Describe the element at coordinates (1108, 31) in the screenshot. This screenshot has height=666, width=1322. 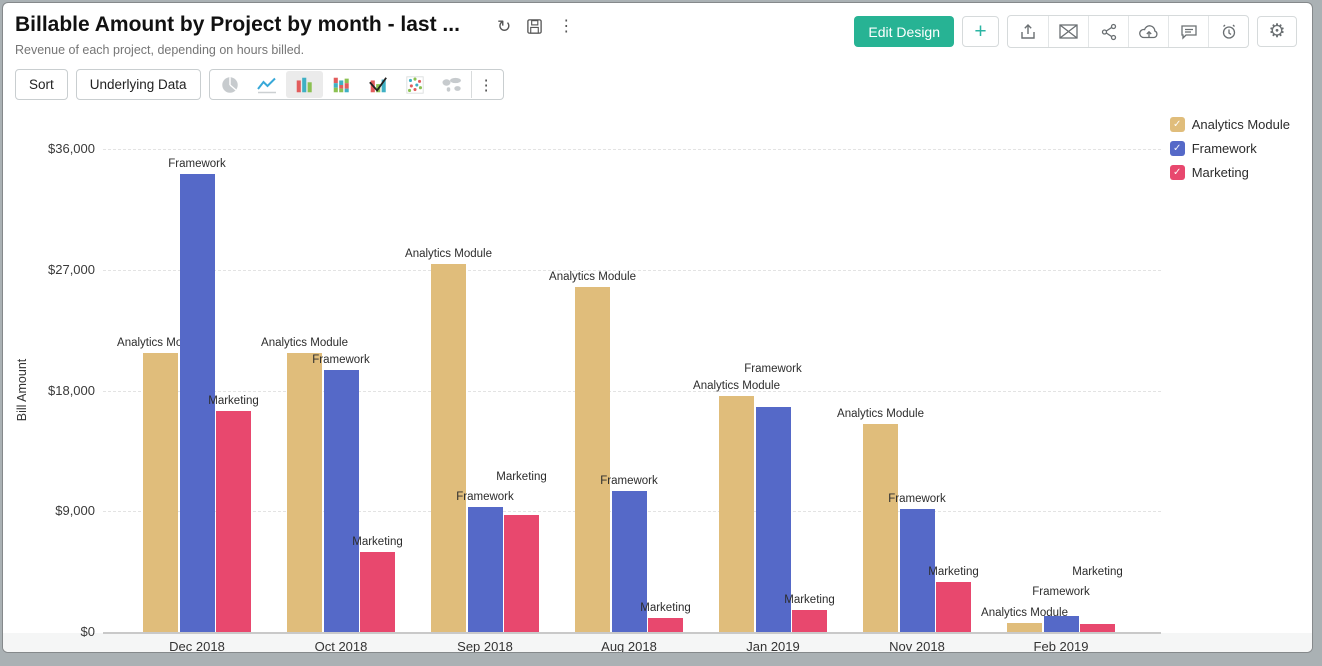
I see `share-icon` at that location.